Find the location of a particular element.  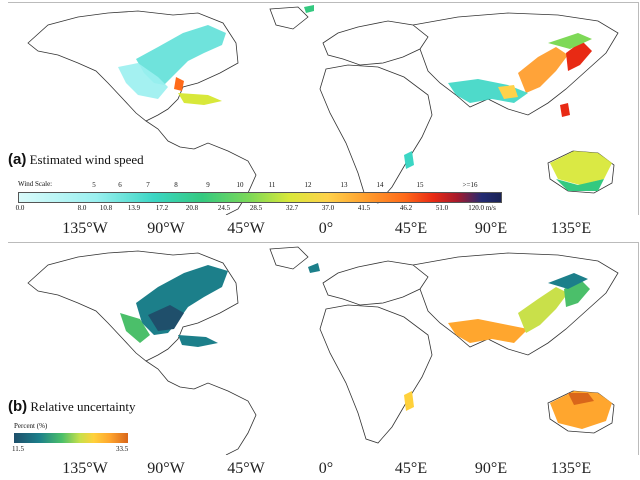

wind-level-label: 15 is located at coordinates (420, 185).